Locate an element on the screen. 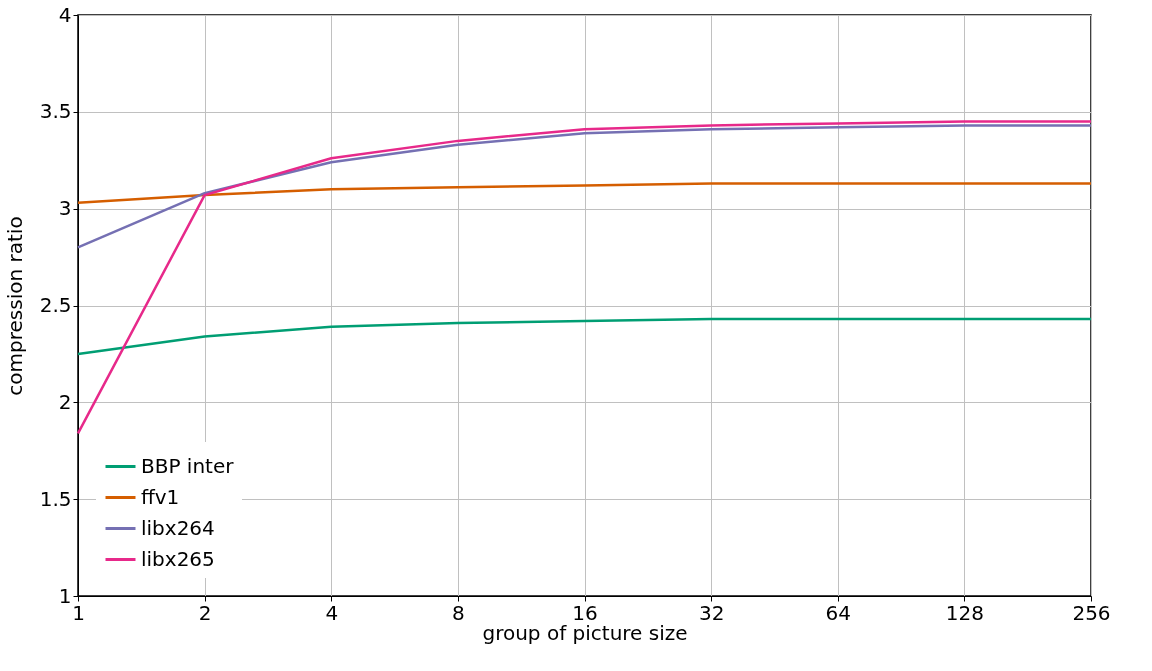  y-tick-label: 2.5 is located at coordinates (55, 305).